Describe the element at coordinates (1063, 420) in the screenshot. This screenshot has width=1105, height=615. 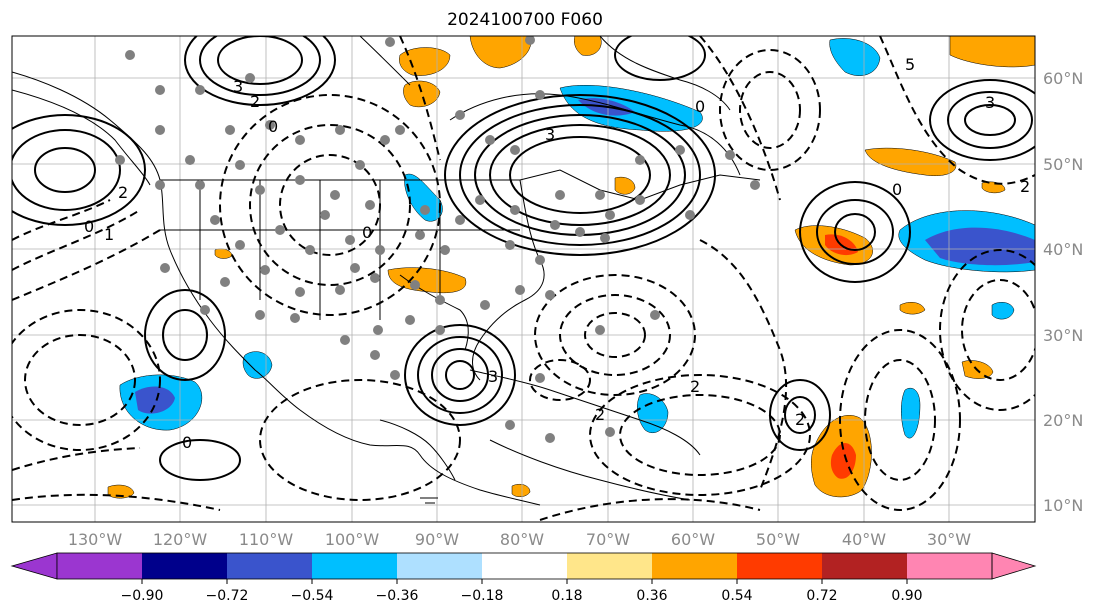
I see `lat-tick: 20°N` at that location.